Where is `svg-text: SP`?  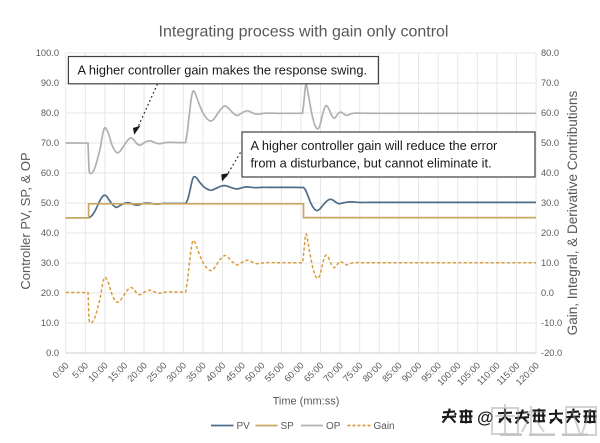
svg-text: SP is located at coordinates (288, 426).